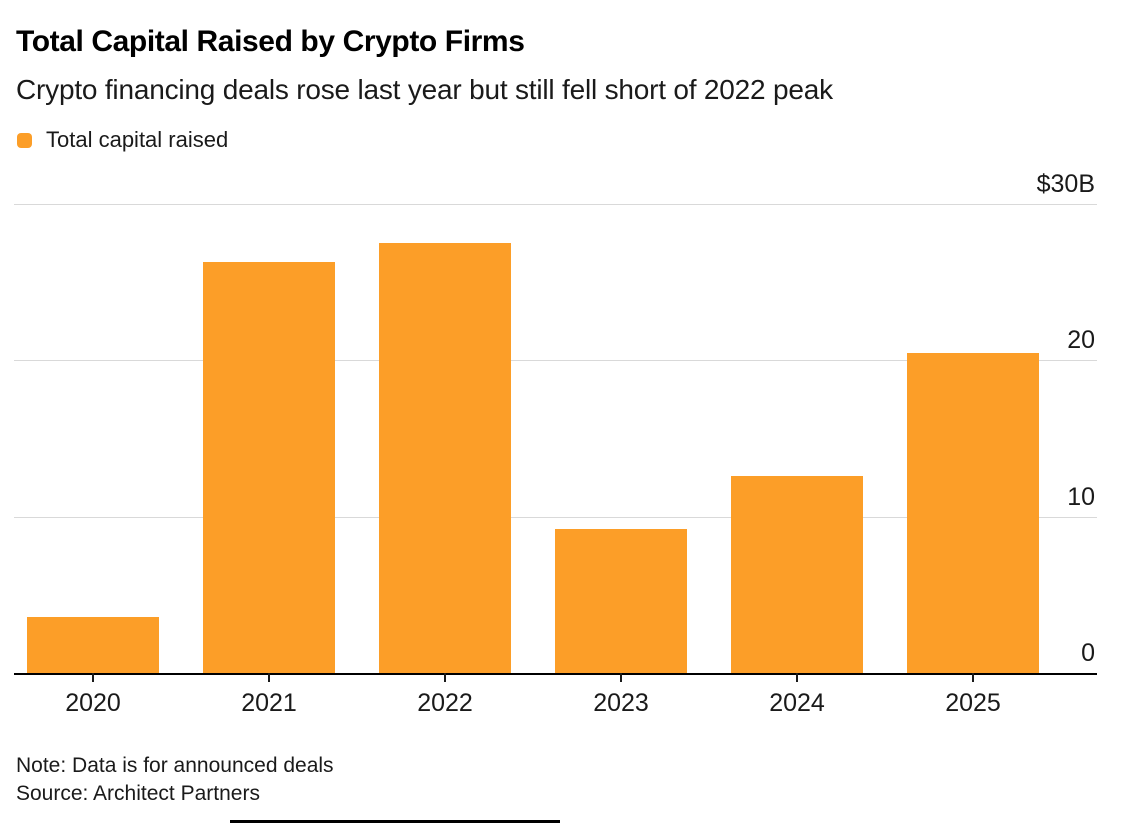 This screenshot has height=823, width=1129. I want to click on y-axis-label-10: 10, so click(1081, 496).